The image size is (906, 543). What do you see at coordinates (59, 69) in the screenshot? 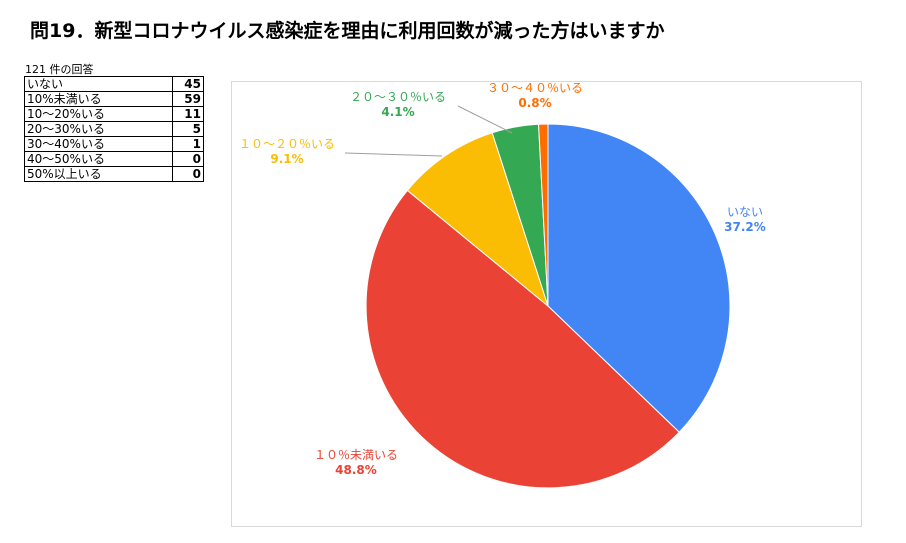
I see `response-count-label: 121 件の回答` at bounding box center [59, 69].